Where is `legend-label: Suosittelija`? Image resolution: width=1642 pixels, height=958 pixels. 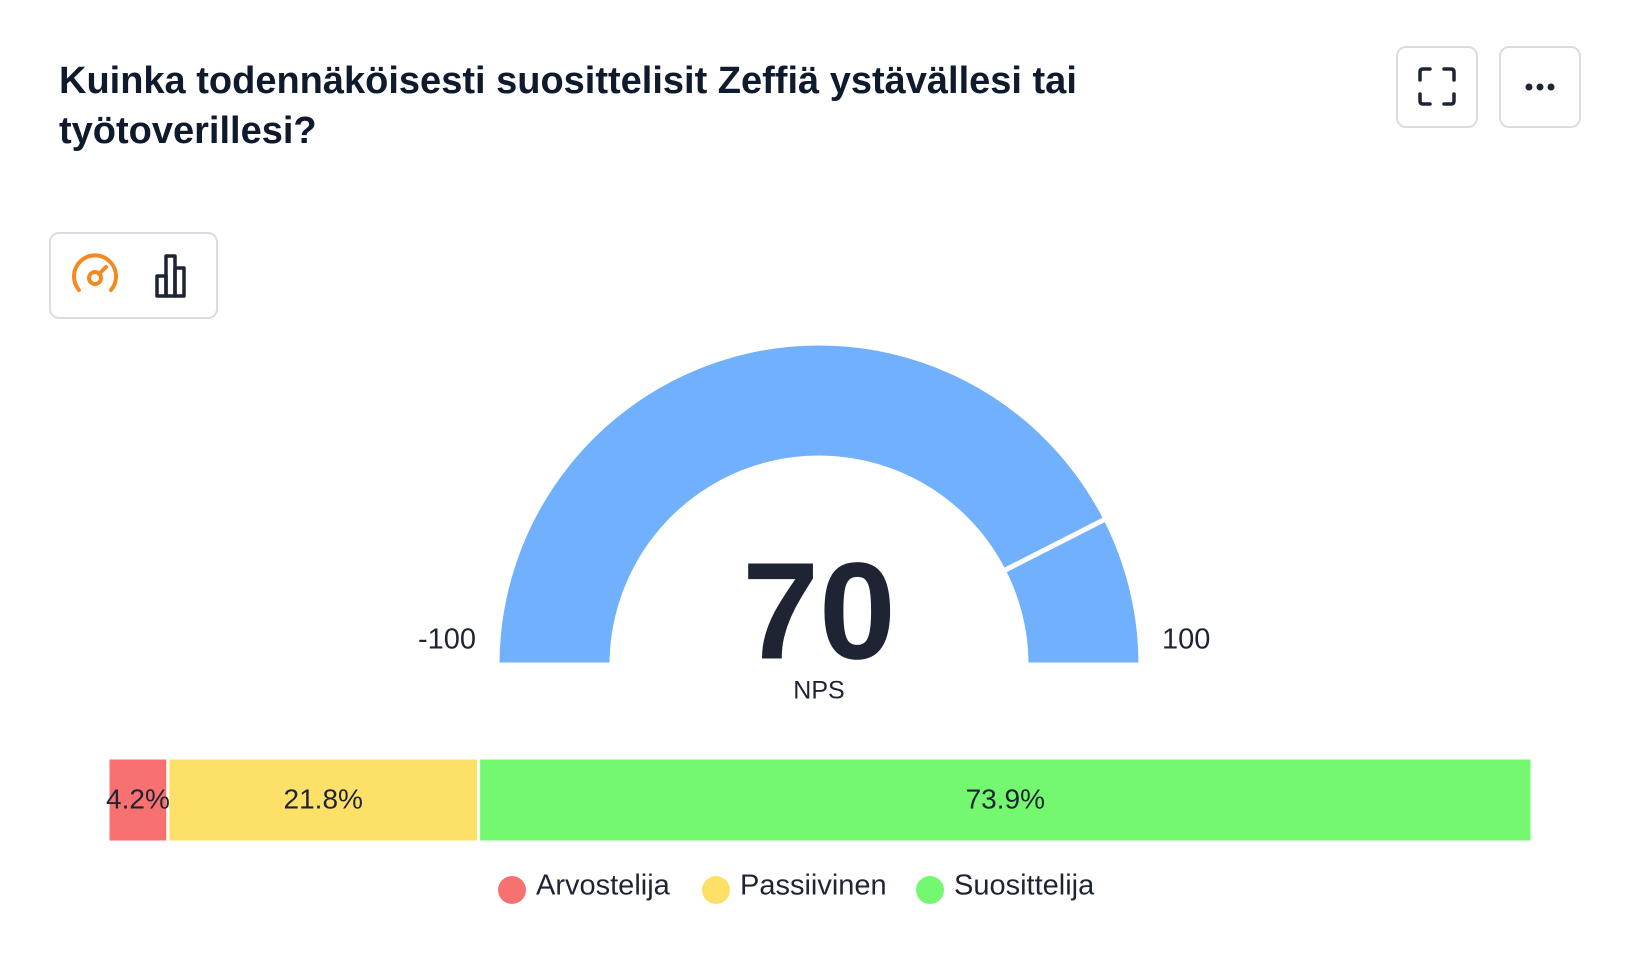
legend-label: Suosittelija is located at coordinates (1024, 886).